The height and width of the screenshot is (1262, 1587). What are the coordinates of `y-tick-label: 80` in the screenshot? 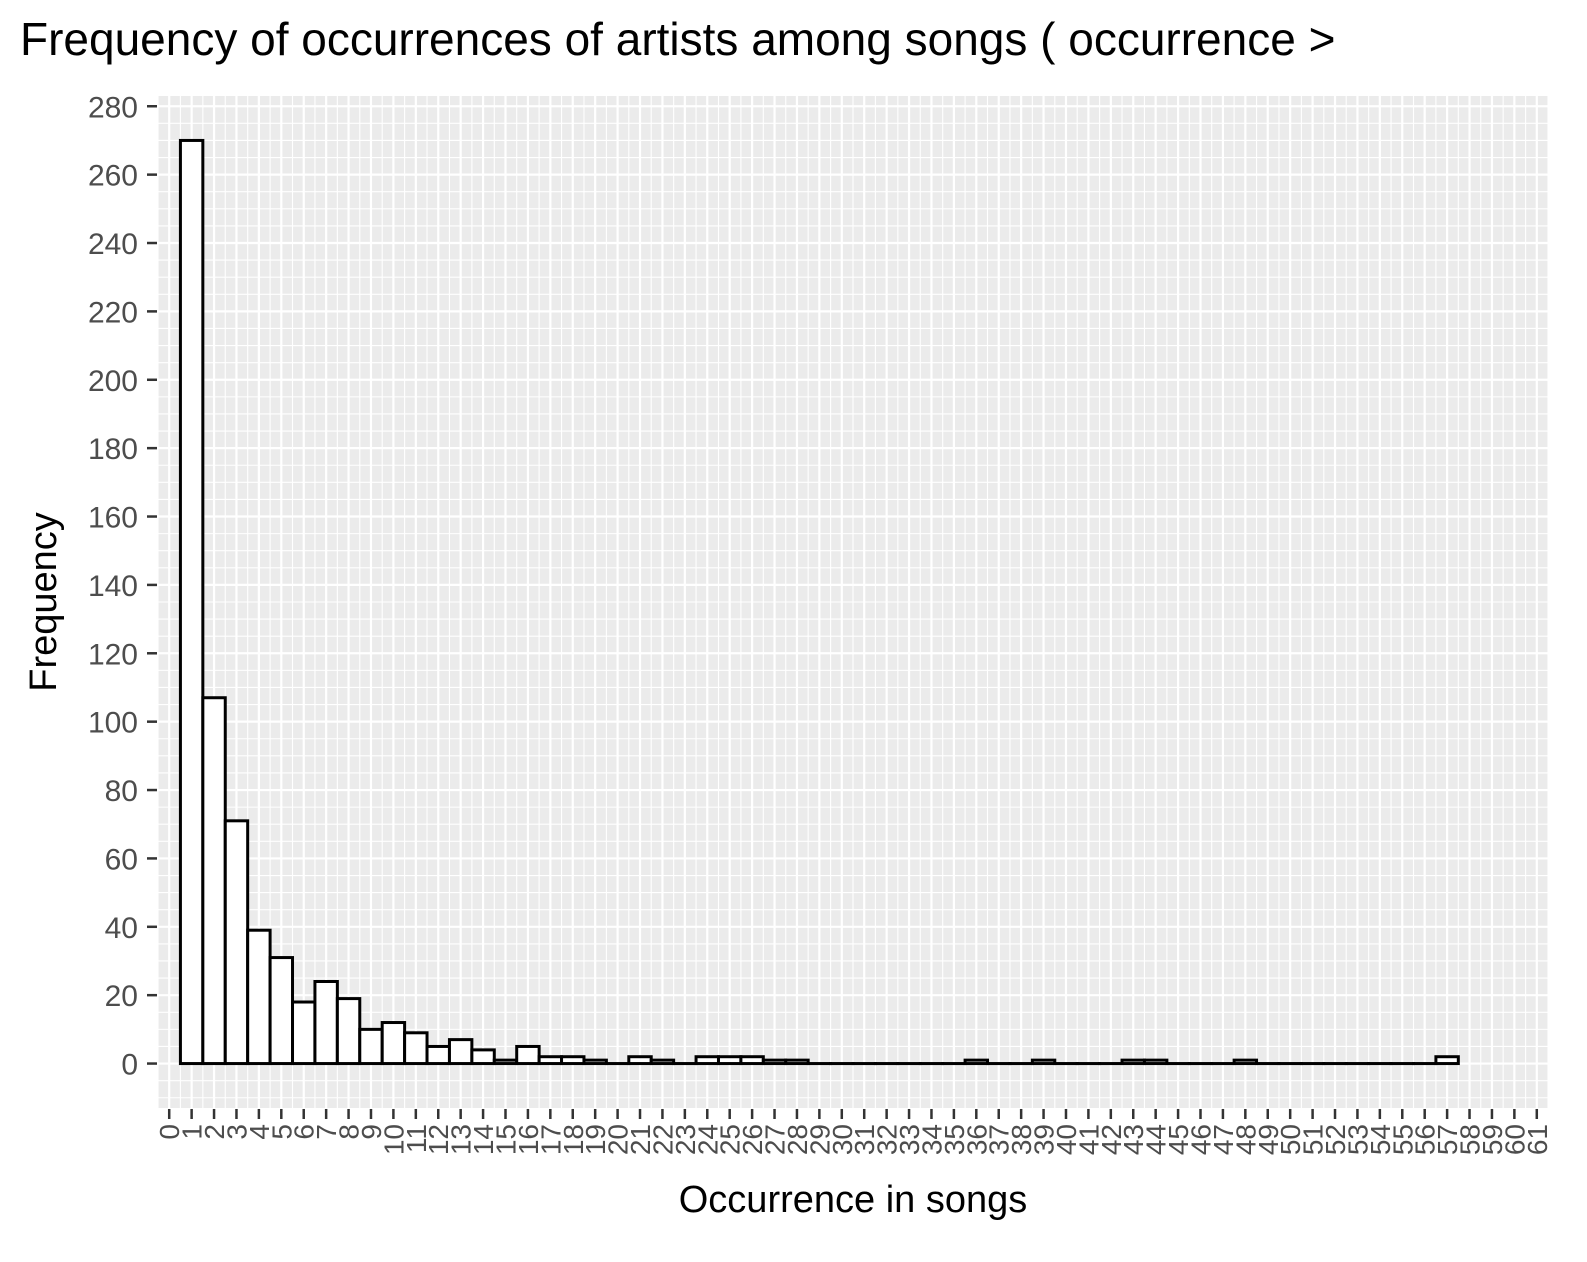 It's located at (121, 791).